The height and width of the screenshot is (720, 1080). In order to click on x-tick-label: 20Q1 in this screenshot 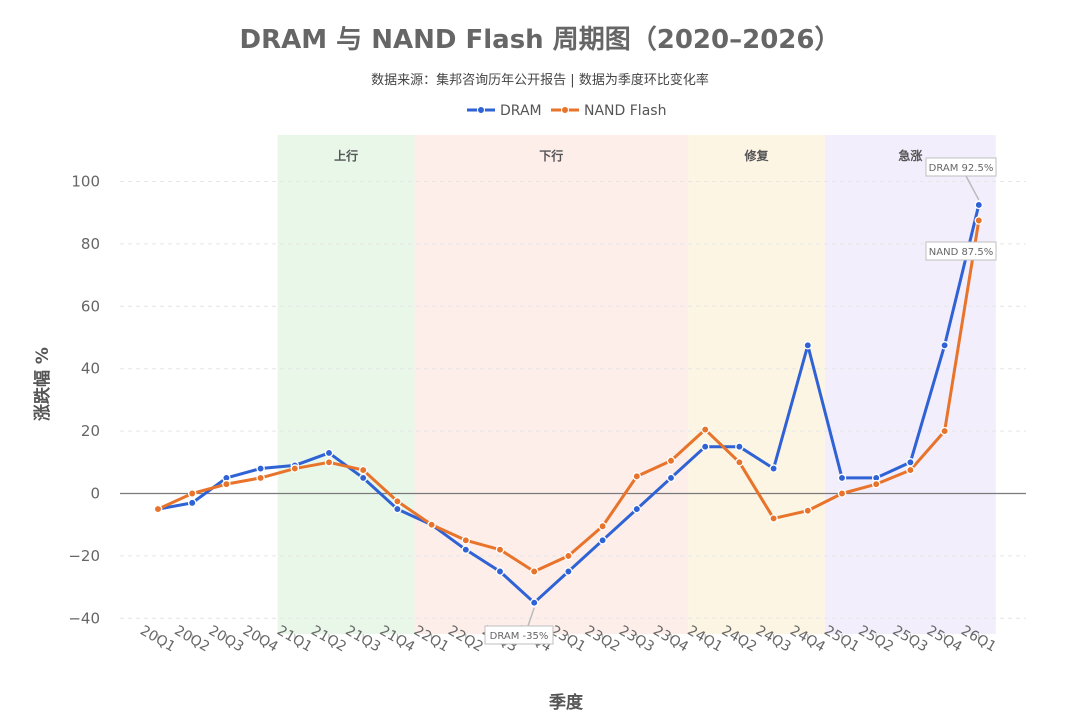, I will do `click(157, 639)`.